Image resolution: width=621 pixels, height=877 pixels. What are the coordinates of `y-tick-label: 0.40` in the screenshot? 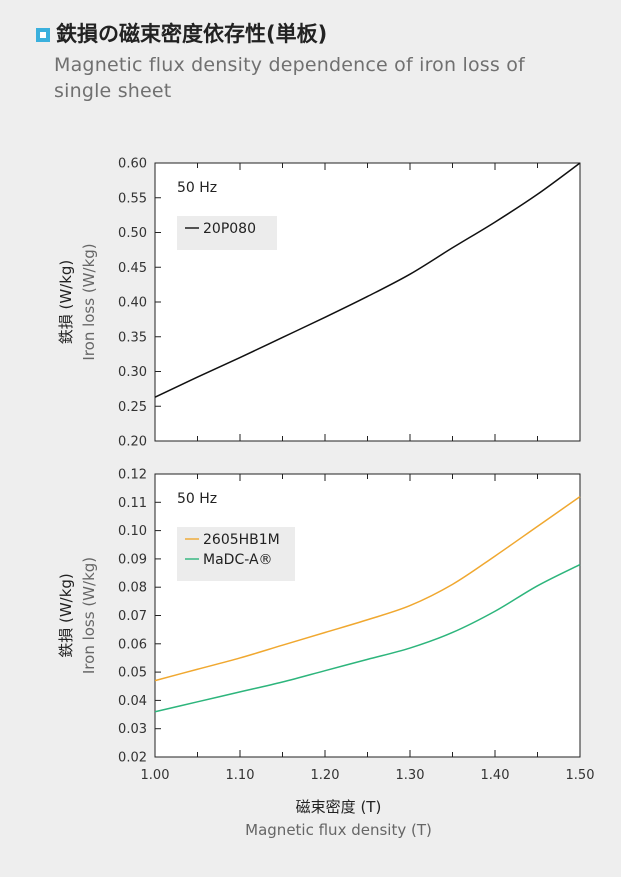 It's located at (132, 303).